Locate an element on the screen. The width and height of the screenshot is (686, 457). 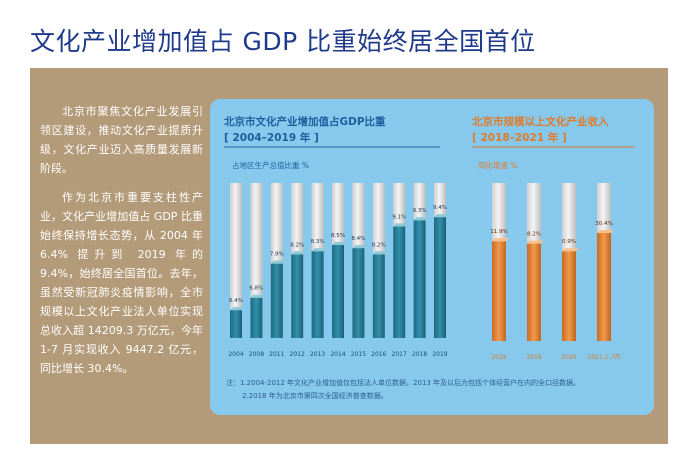
left-tick-label: 2017 is located at coordinates (399, 354).